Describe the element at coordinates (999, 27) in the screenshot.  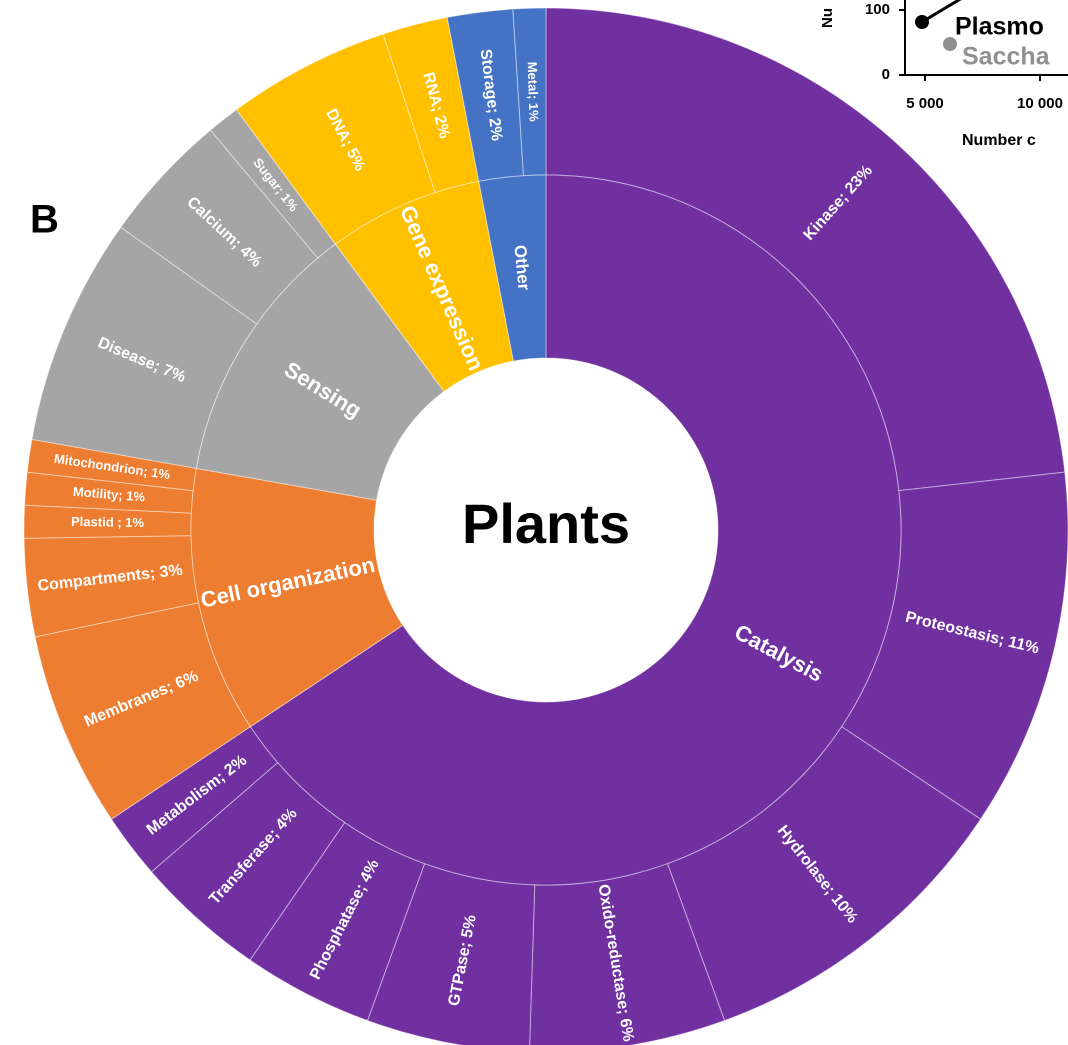
I see `point-label: Plasmo` at that location.